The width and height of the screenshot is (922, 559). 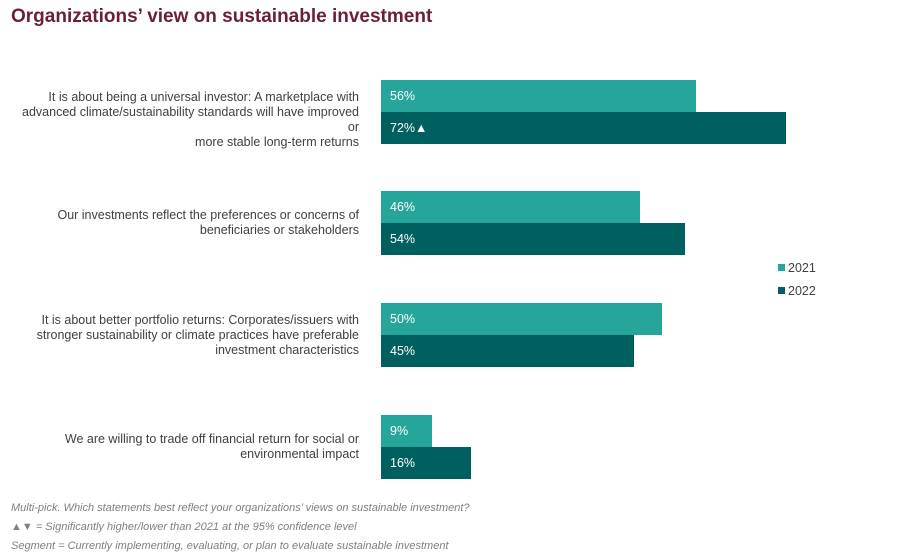 What do you see at coordinates (399, 431) in the screenshot?
I see `data-label-2021: 9%` at bounding box center [399, 431].